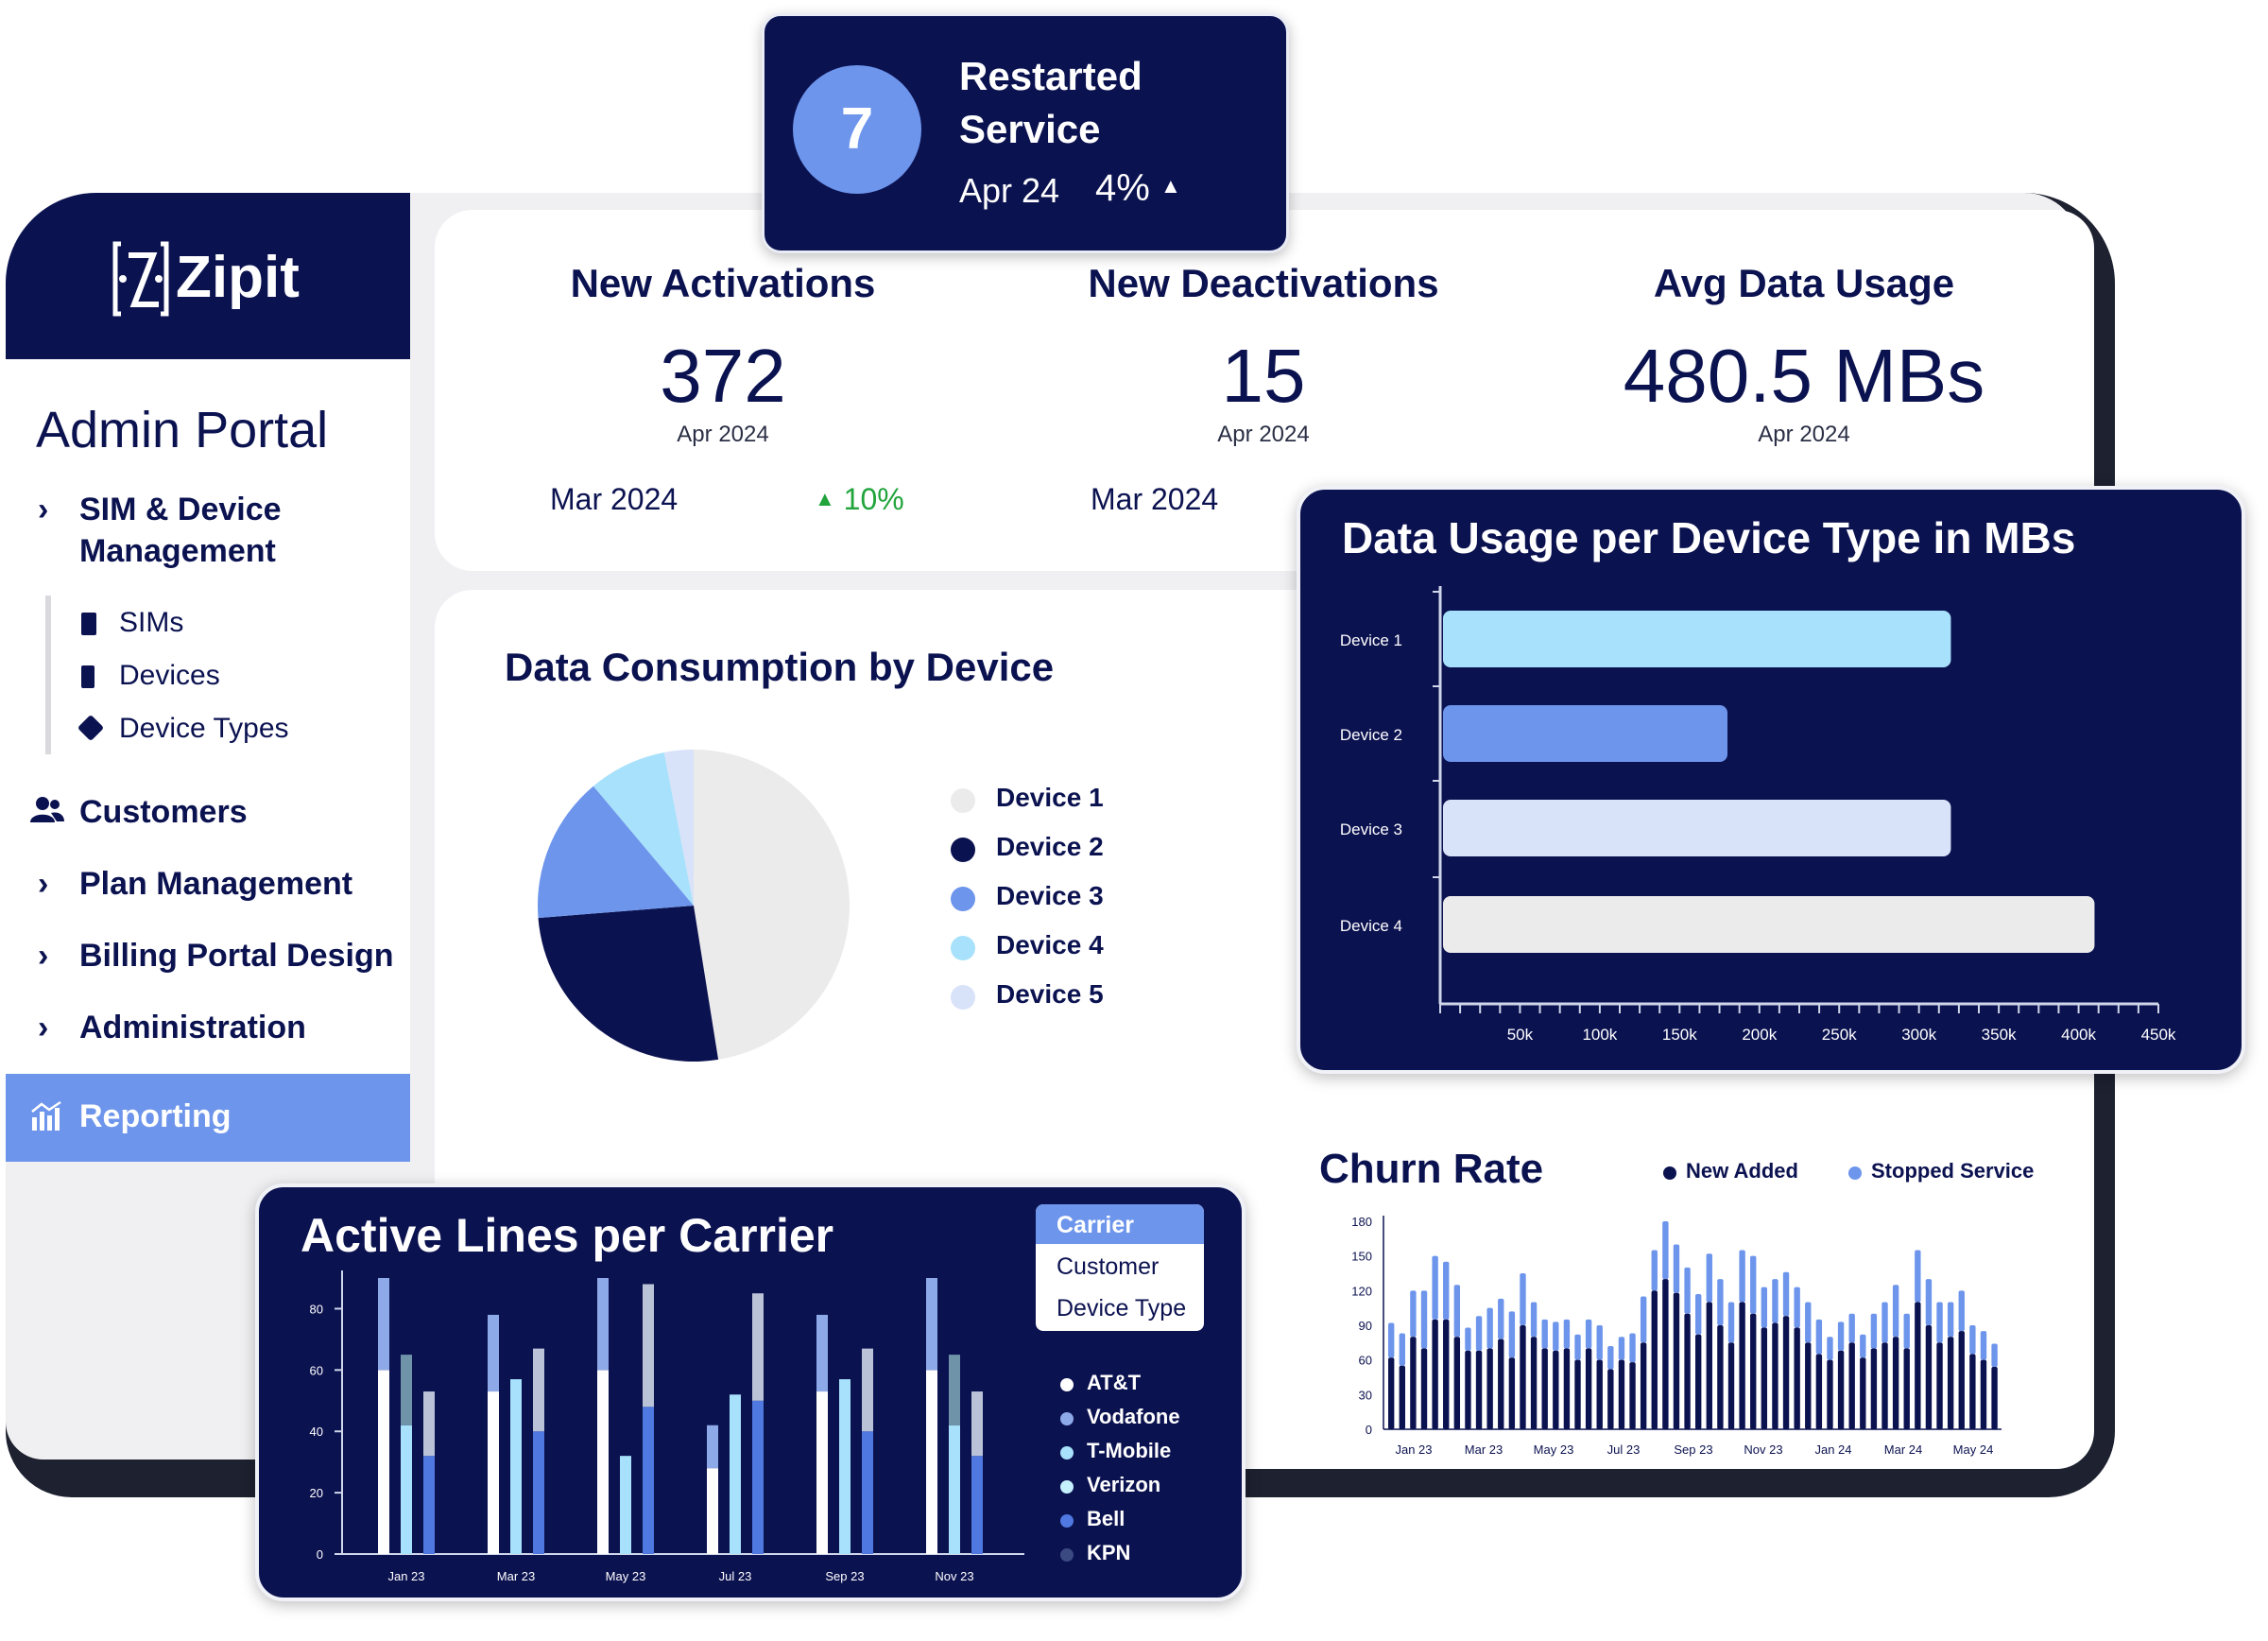 Image resolution: width=2268 pixels, height=1641 pixels. I want to click on menu-item-customer: Customer, so click(1108, 1266).